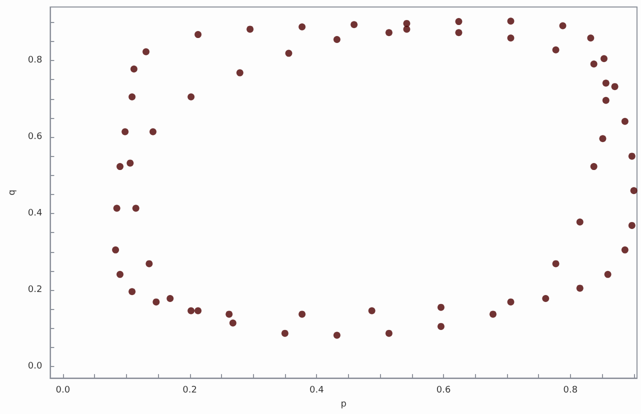 The height and width of the screenshot is (414, 641). What do you see at coordinates (316, 391) in the screenshot?
I see `x-tick-label: 0.4` at bounding box center [316, 391].